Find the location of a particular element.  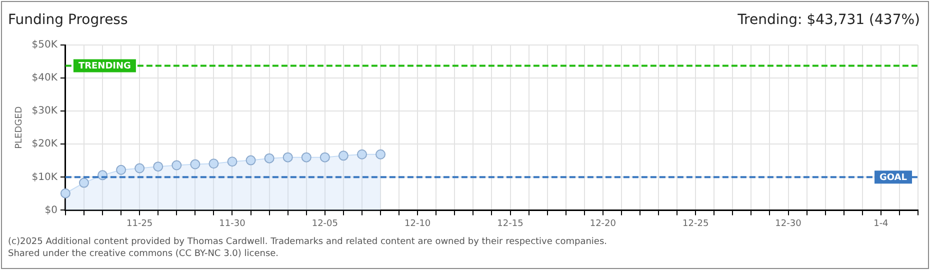

text: (c)2025 Additional content provided by Thomas Cardwell. Trademarks and related content are owned by their respective companies. is located at coordinates (308, 242).